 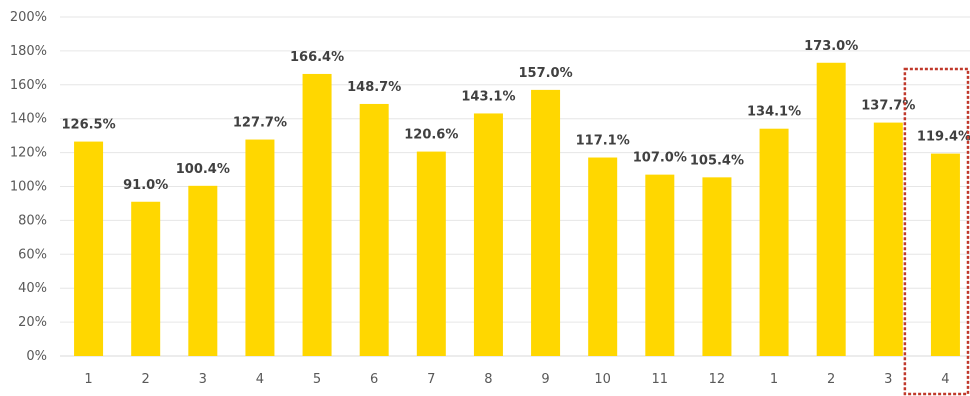 I want to click on y-tick-label: 60%, so click(x=32, y=254).